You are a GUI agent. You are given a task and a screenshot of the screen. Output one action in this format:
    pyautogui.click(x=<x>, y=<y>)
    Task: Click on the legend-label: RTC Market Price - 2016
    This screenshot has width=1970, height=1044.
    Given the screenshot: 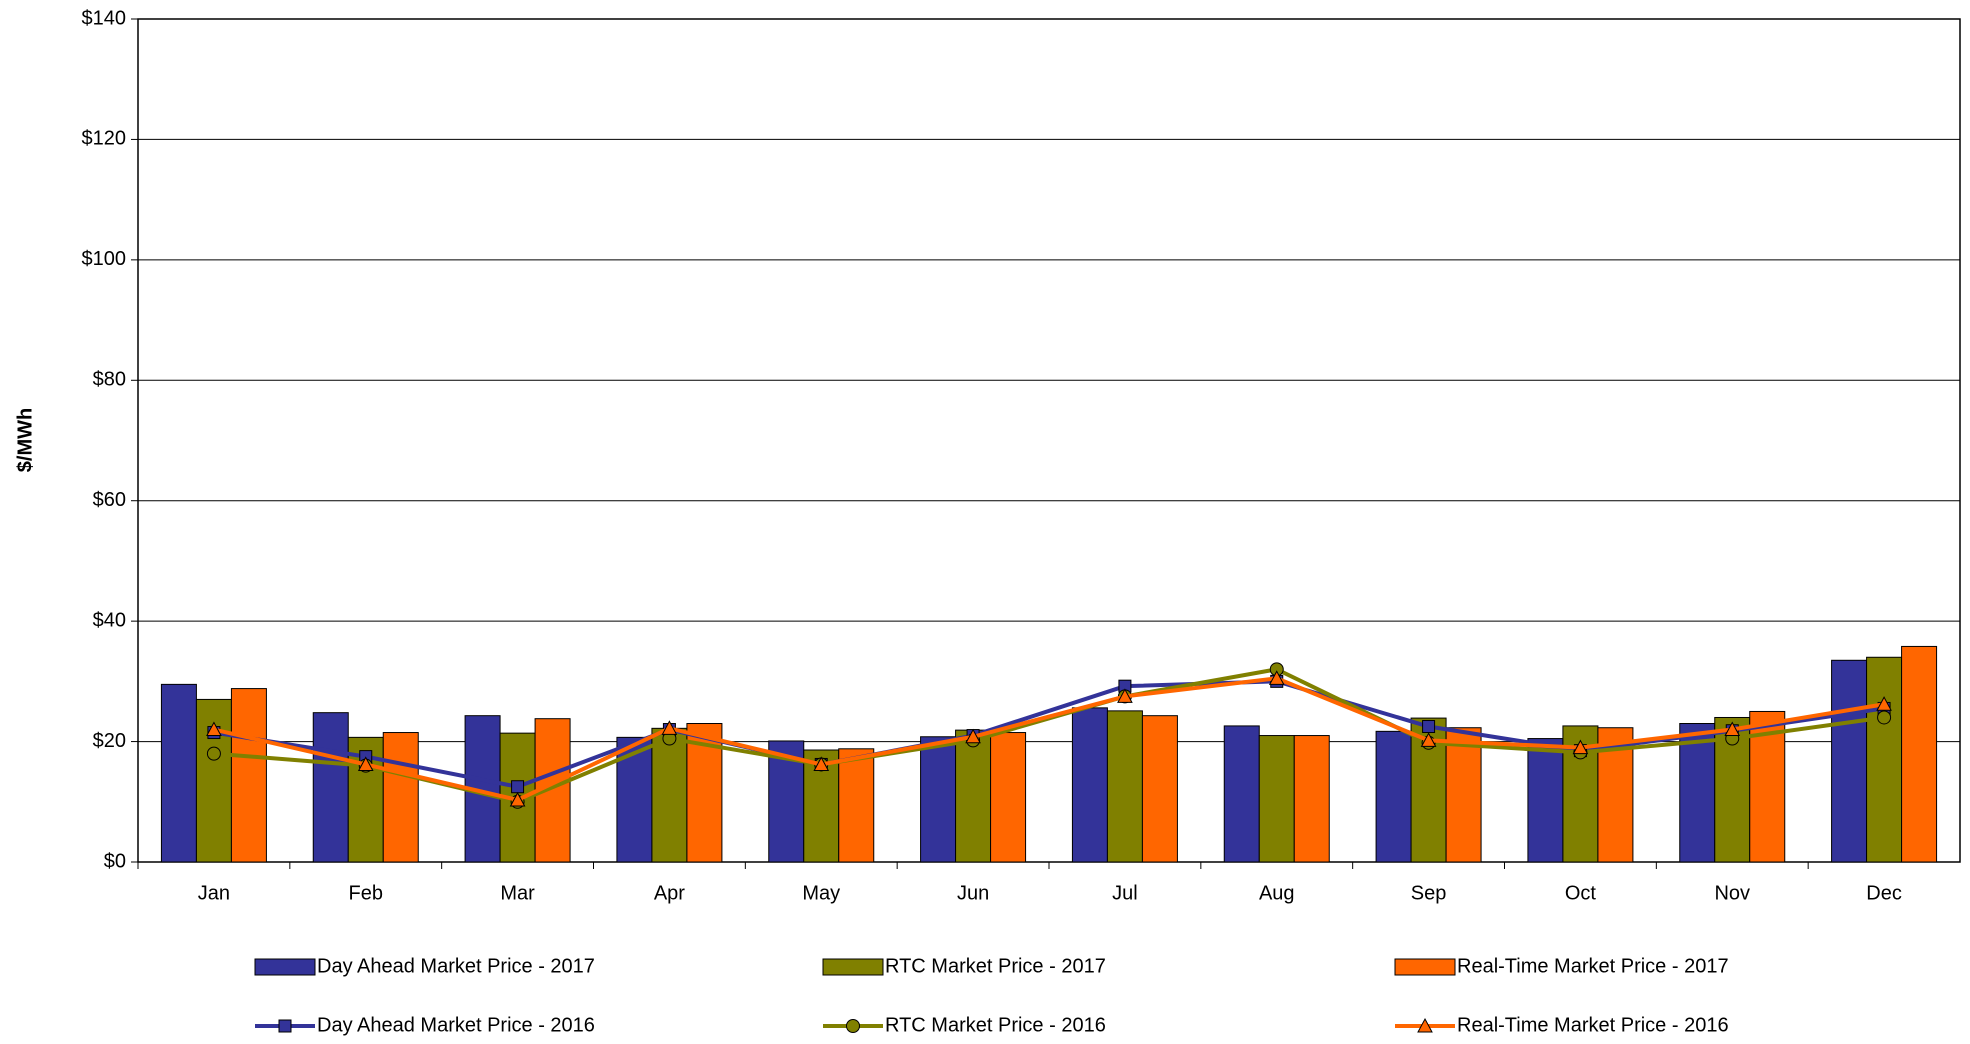 What is the action you would take?
    pyautogui.click(x=995, y=1025)
    